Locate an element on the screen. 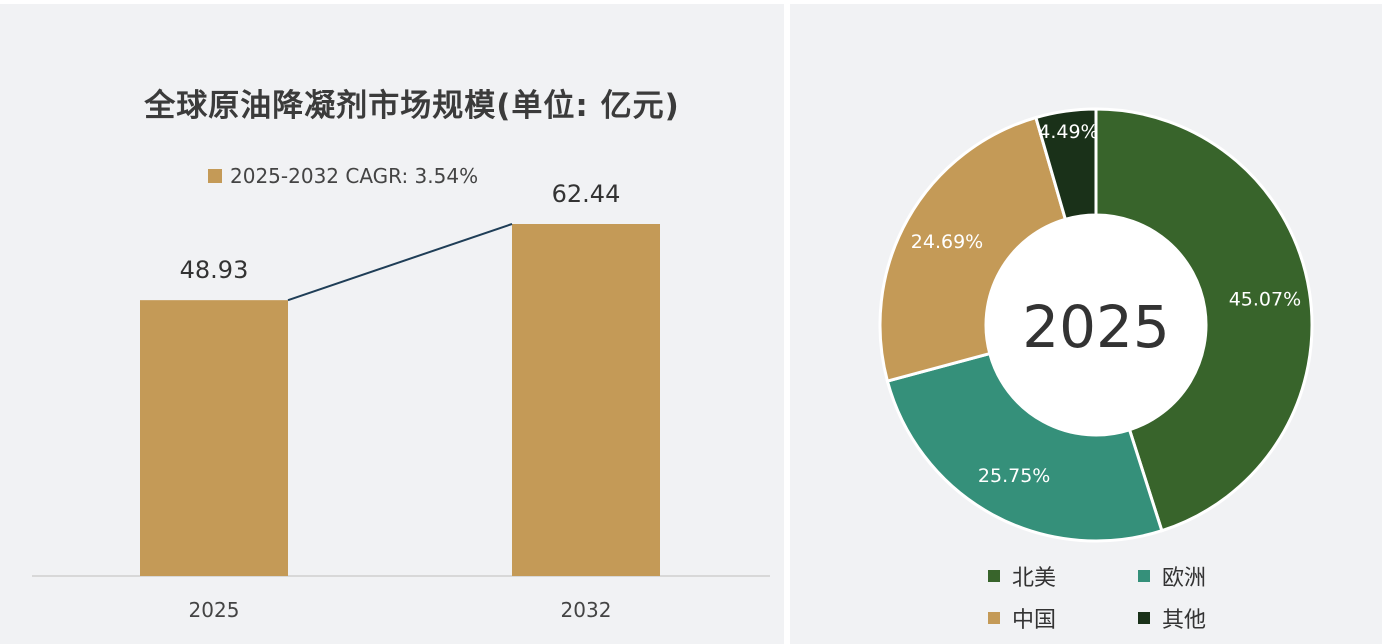  donut-center-label: 2025 is located at coordinates (1096, 327).